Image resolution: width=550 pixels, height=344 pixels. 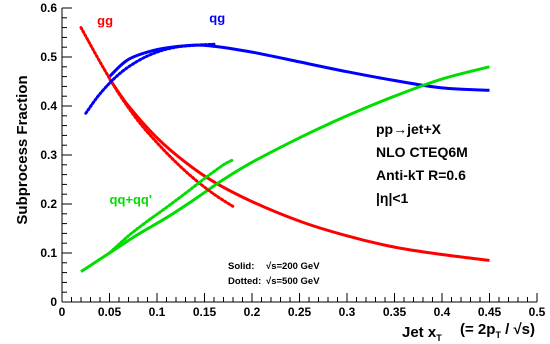 I want to click on series-line-qg-dotted, so click(x=150, y=78).